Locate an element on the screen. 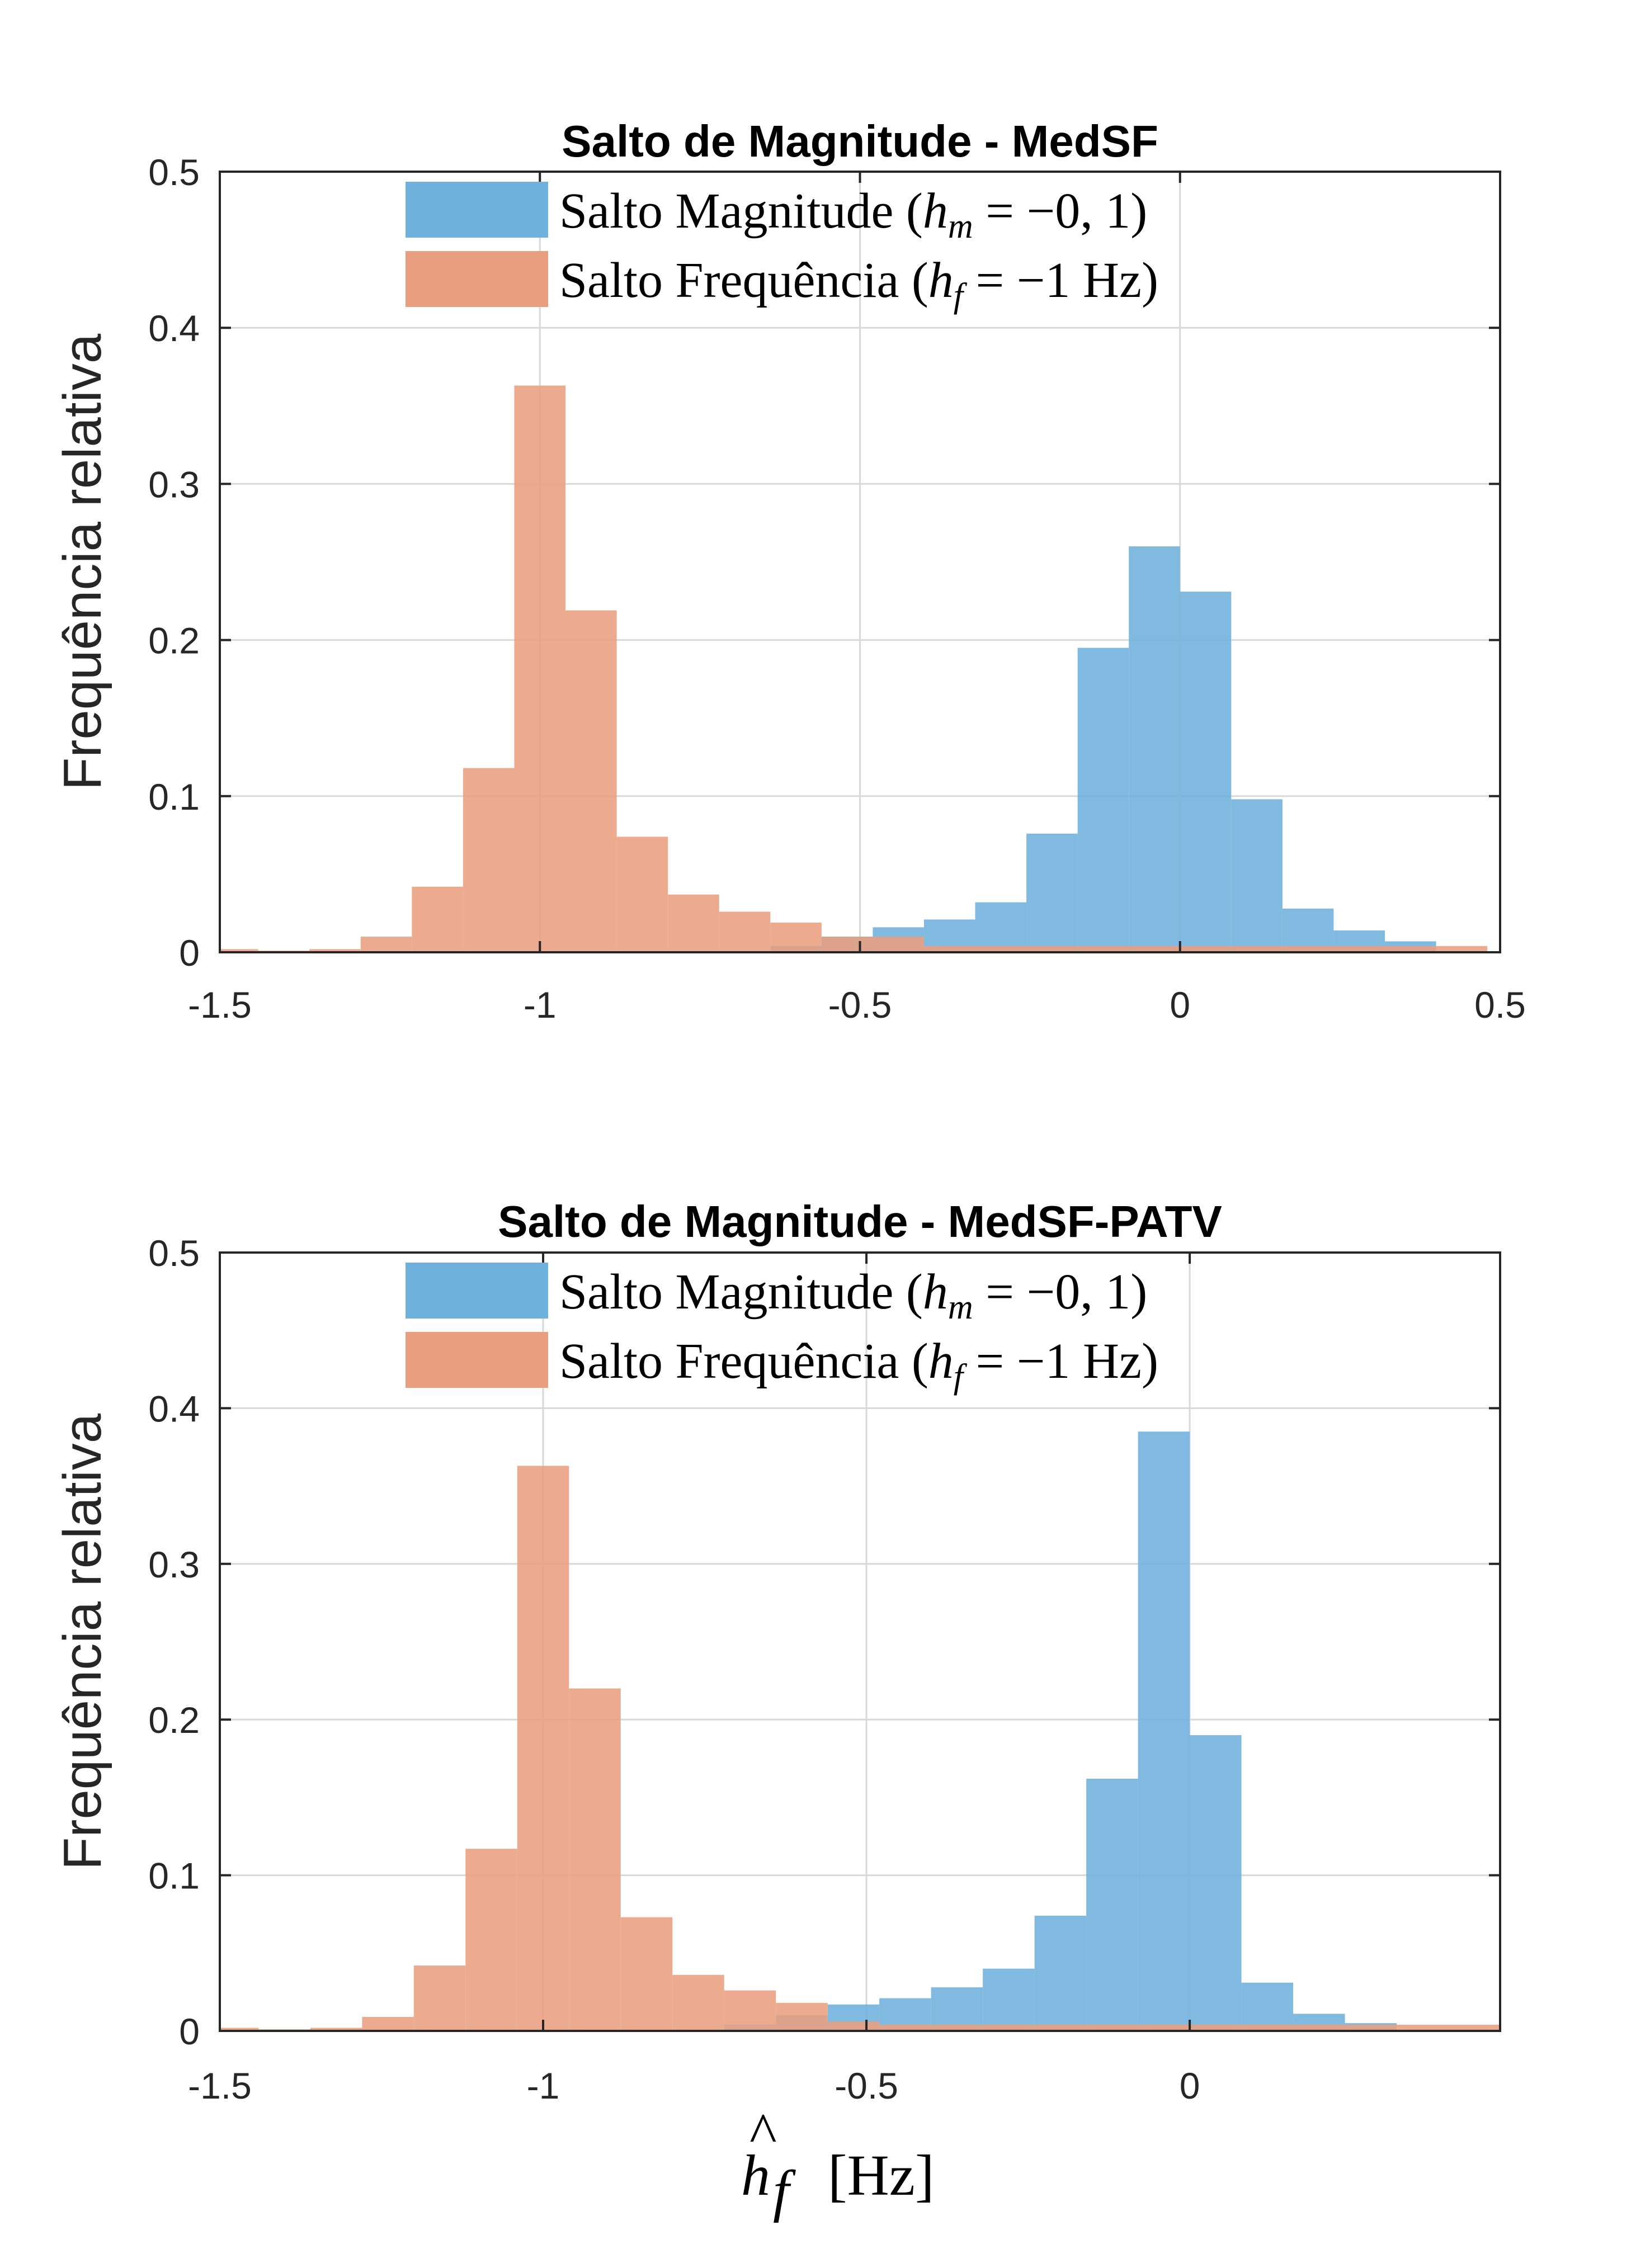 The height and width of the screenshot is (2268, 1650). legend-text-part: Salto Frequência ( is located at coordinates (743, 280).